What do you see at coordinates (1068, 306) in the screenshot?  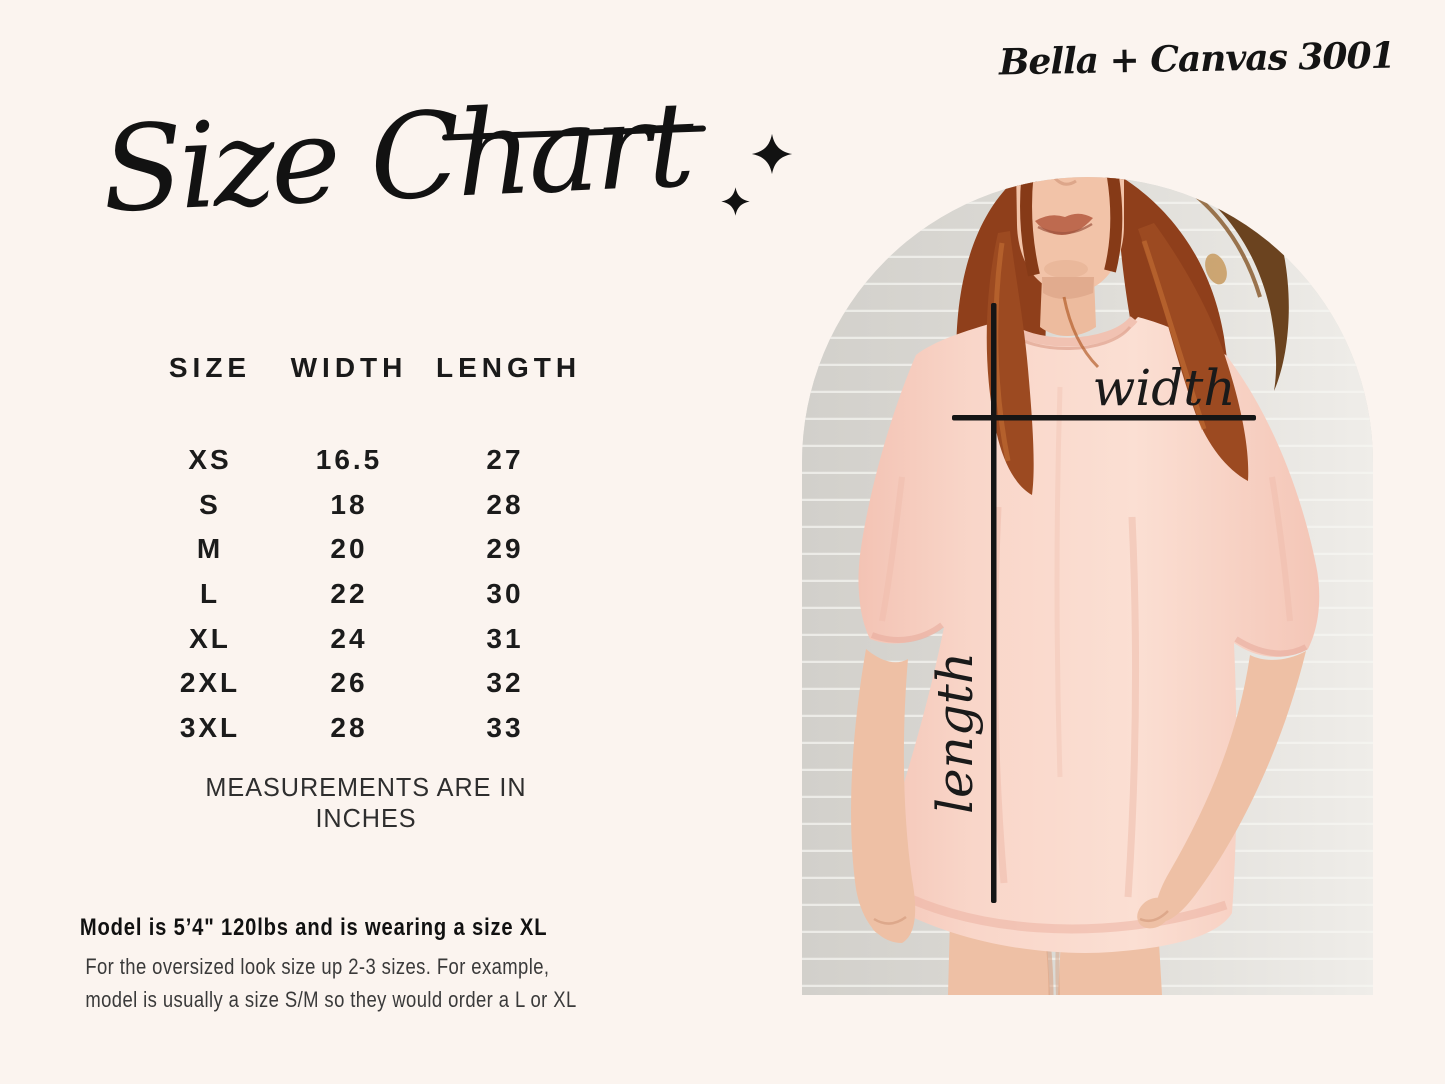 I see `model-neck` at bounding box center [1068, 306].